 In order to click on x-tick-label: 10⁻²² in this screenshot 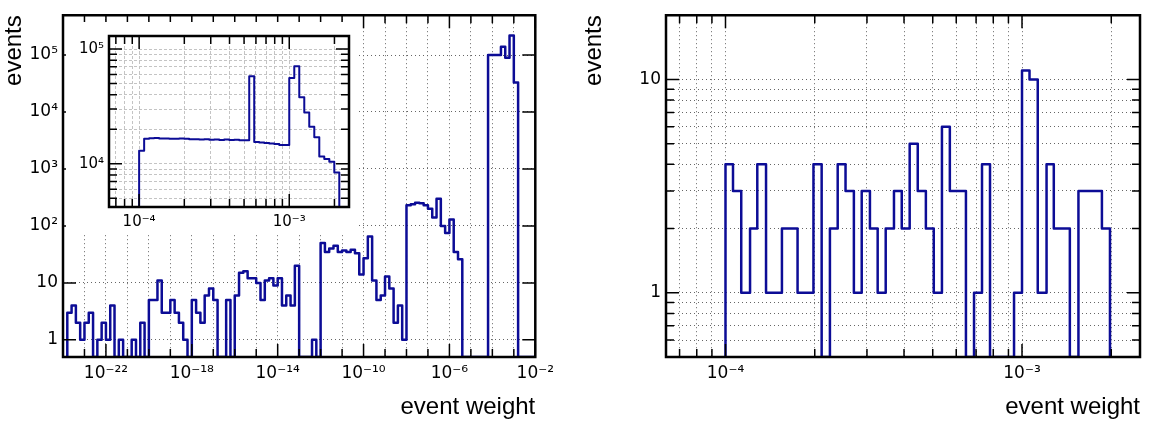, I will do `click(106, 371)`.